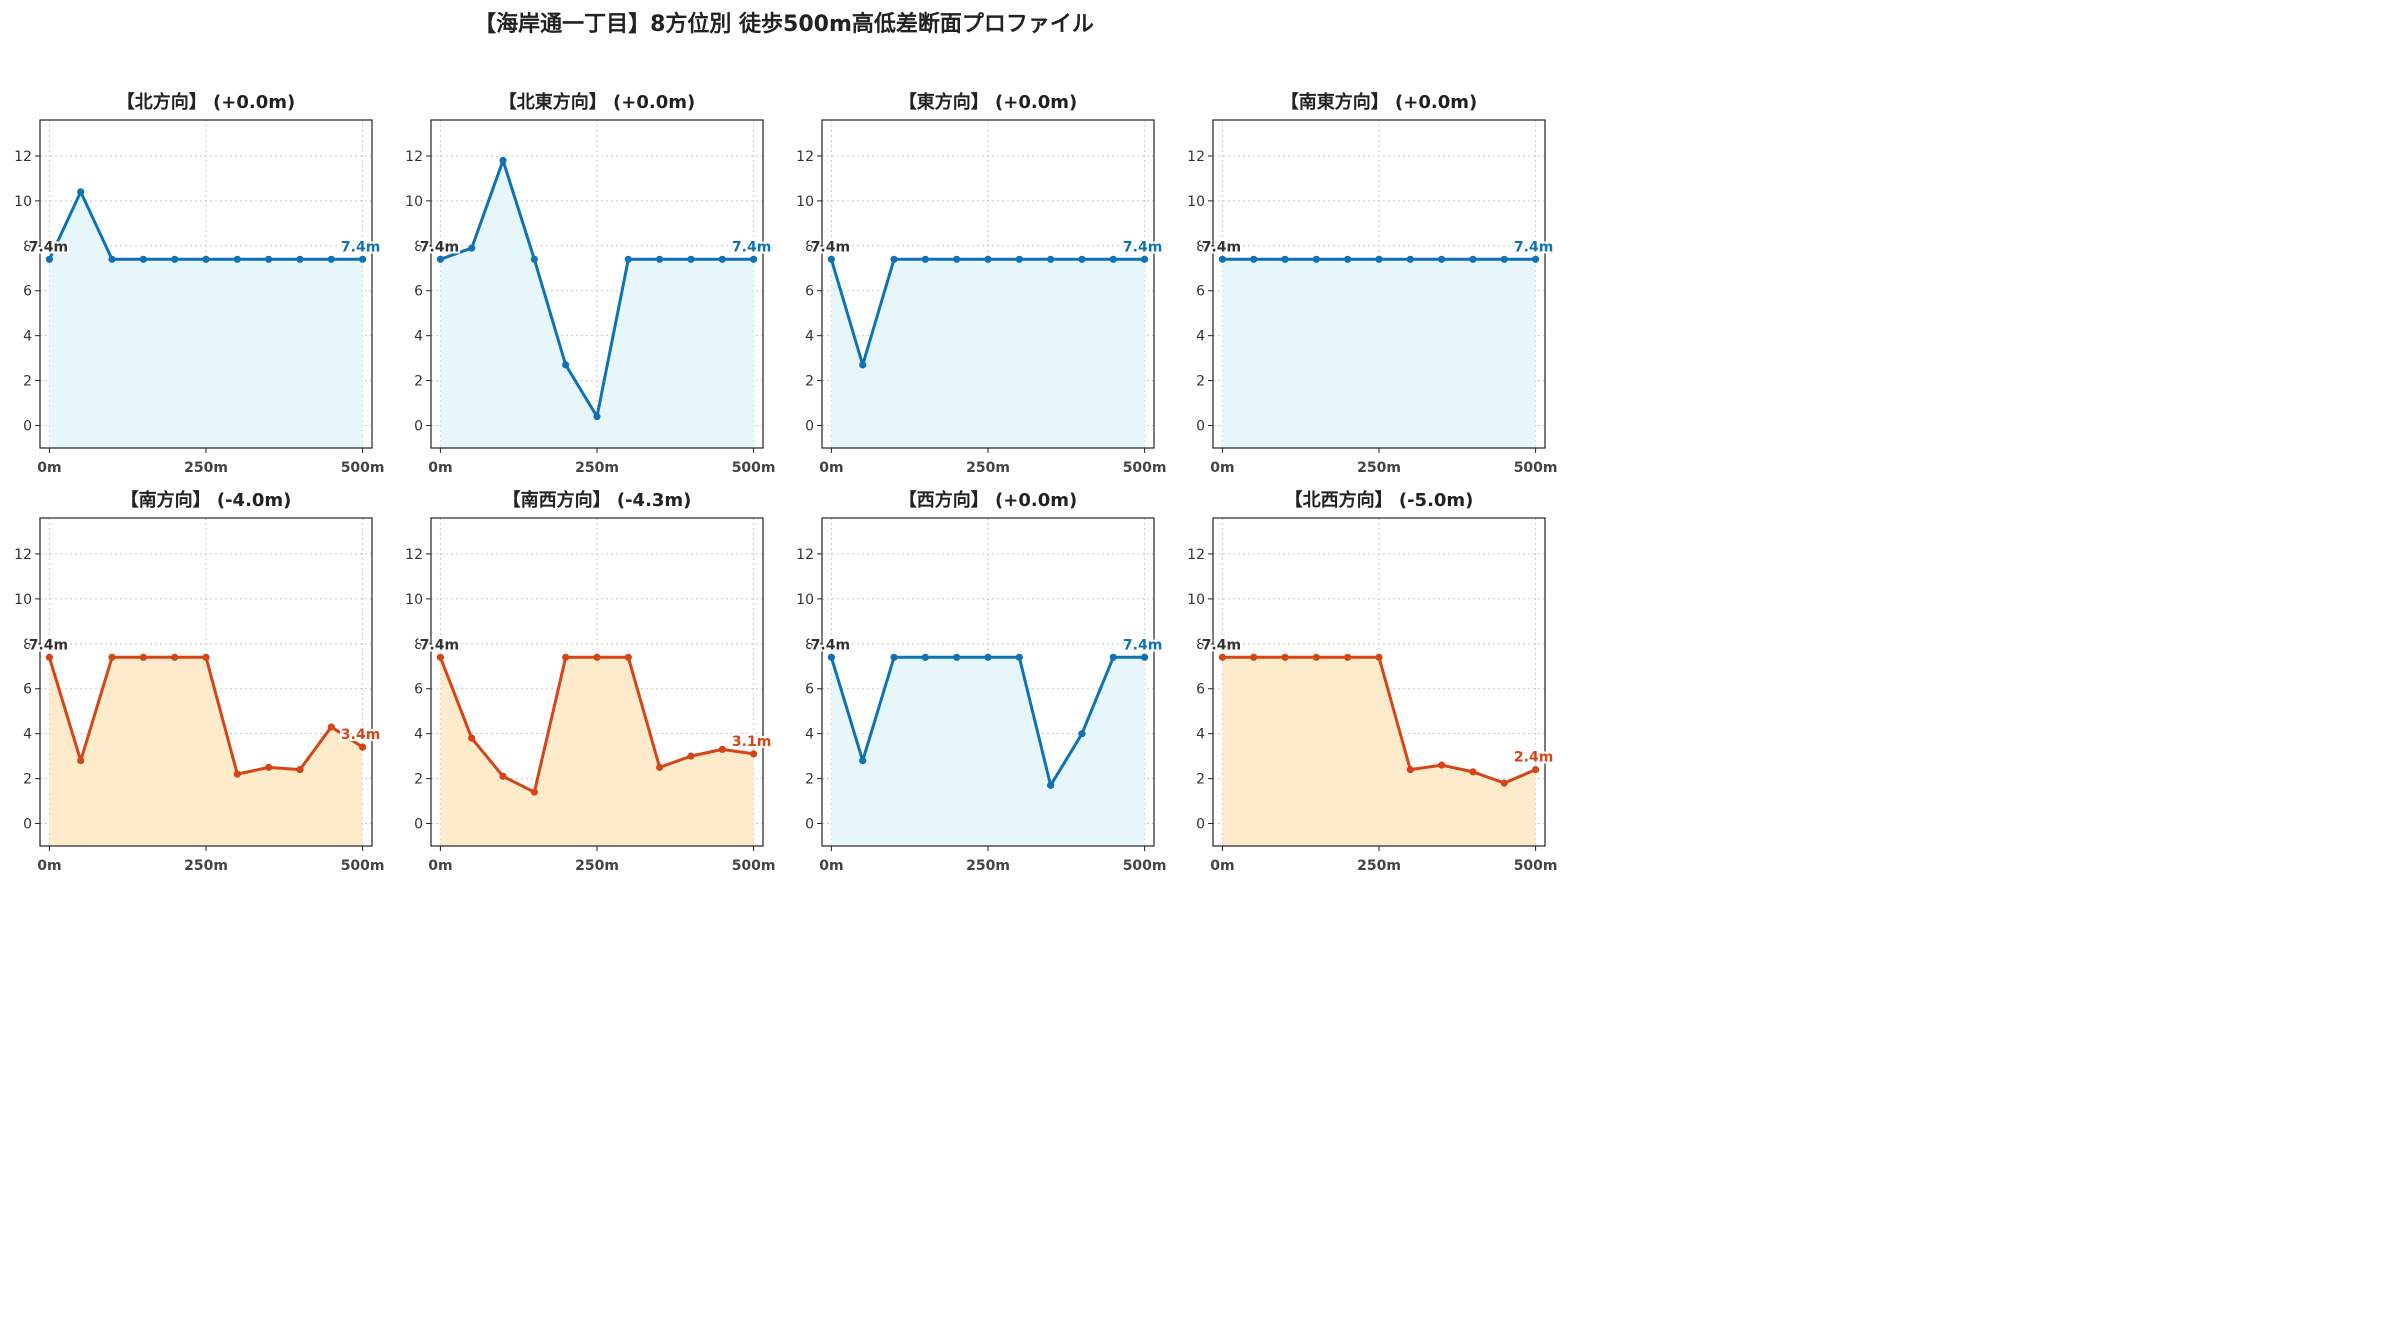 The image size is (2381, 1340). Describe the element at coordinates (981, 681) in the screenshot. I see `profile-panel-6: 【西方向】 (+0.0m) 0 2 4 6 8 10 12 0m 250m 500m 7.4m 7.4m` at that location.